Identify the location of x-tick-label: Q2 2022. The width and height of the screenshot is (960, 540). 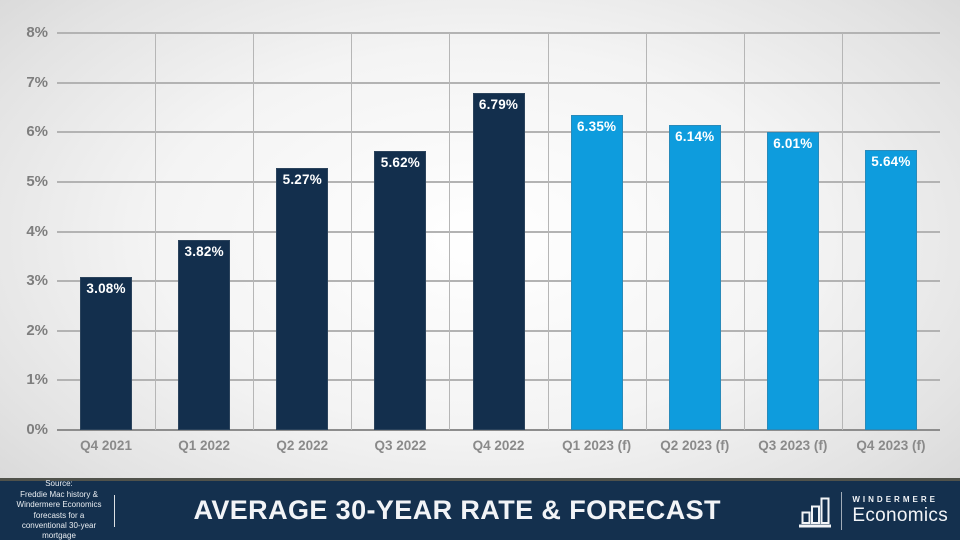
(302, 445).